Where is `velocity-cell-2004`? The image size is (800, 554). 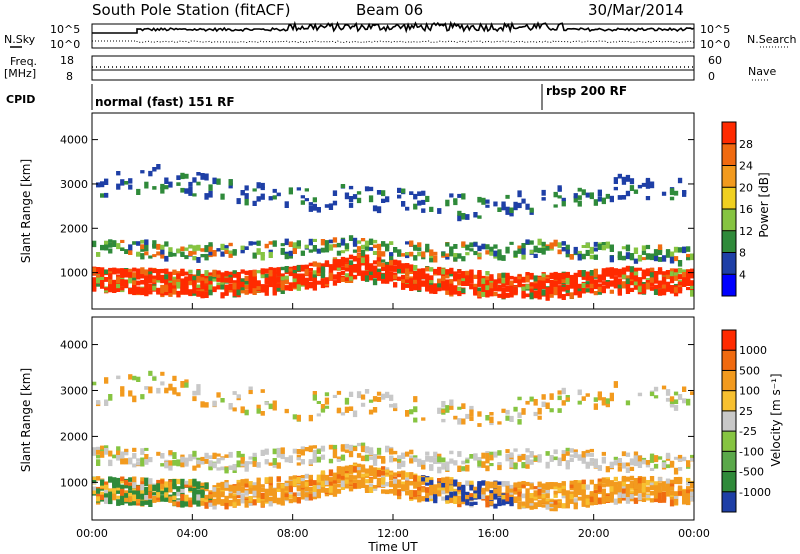
velocity-cell-2004 is located at coordinates (688, 464).